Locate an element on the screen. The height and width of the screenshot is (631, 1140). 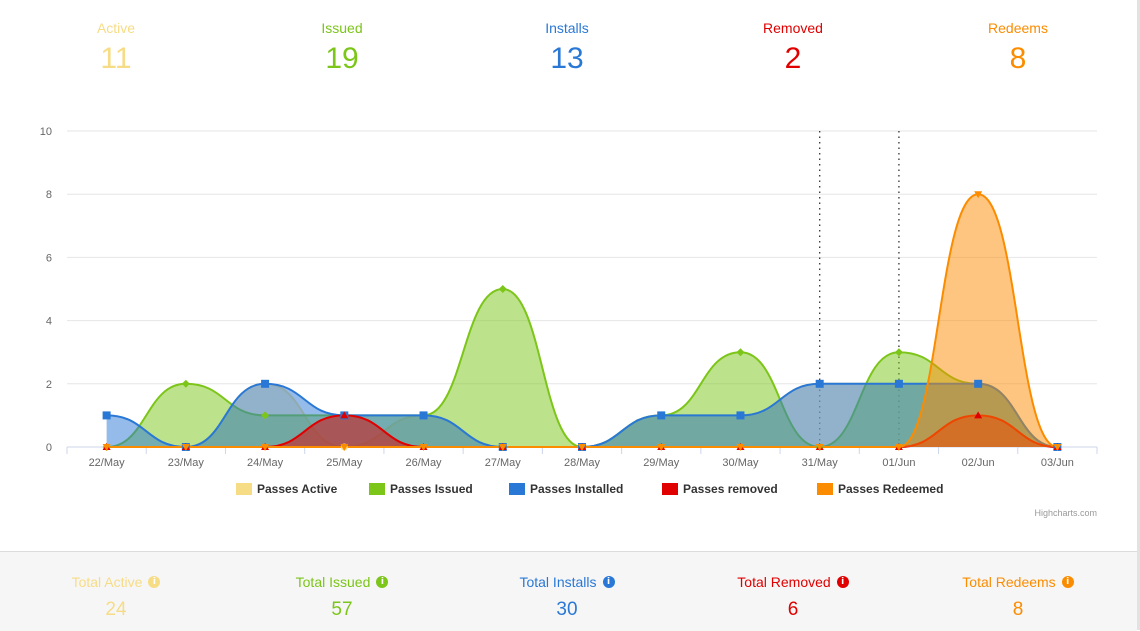
stat-issued: Issued 19 is located at coordinates (342, 48).